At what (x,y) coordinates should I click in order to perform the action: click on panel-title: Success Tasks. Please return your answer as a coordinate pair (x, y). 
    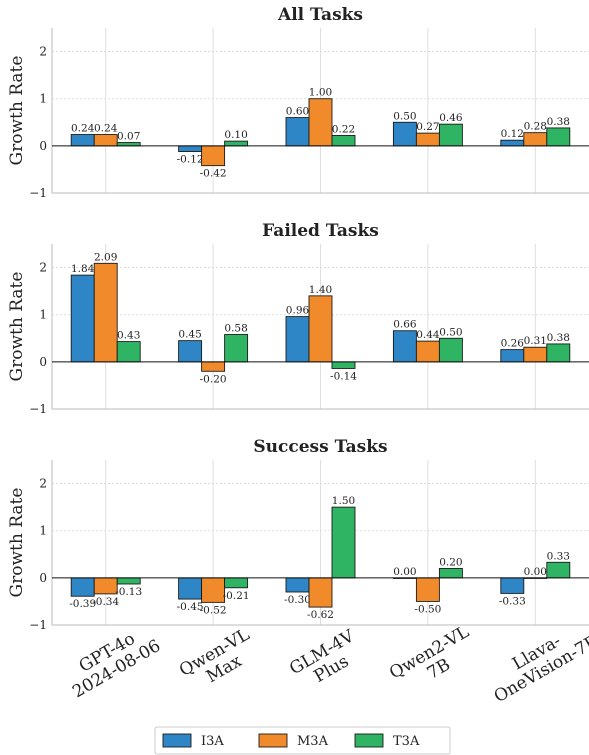
    Looking at the image, I should click on (320, 447).